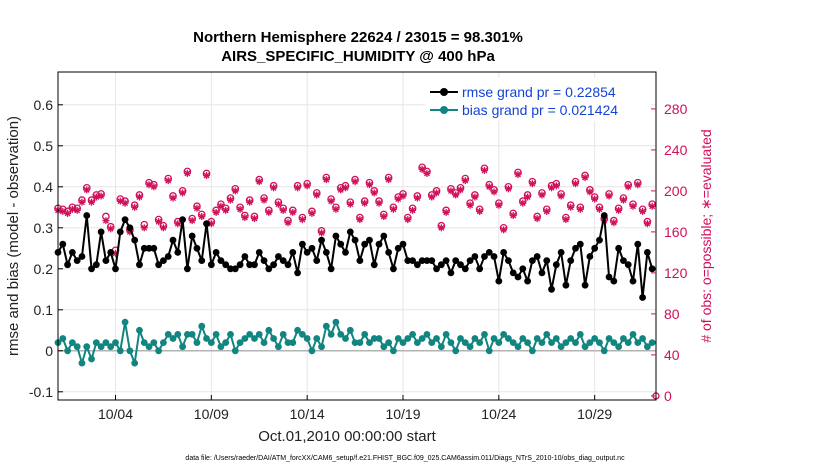 Image resolution: width=830 pixels, height=470 pixels. Describe the element at coordinates (676, 273) in the screenshot. I see `y-right-tick-label: 120` at that location.